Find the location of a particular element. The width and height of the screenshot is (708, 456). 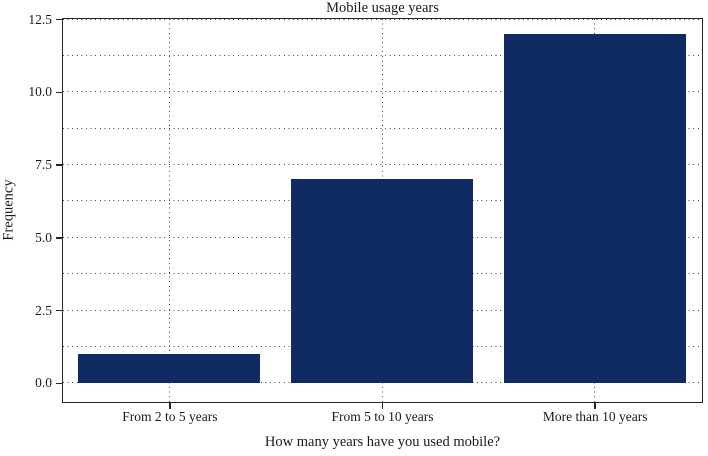

x-tick-label: From 2 to 5 years is located at coordinates (170, 416).